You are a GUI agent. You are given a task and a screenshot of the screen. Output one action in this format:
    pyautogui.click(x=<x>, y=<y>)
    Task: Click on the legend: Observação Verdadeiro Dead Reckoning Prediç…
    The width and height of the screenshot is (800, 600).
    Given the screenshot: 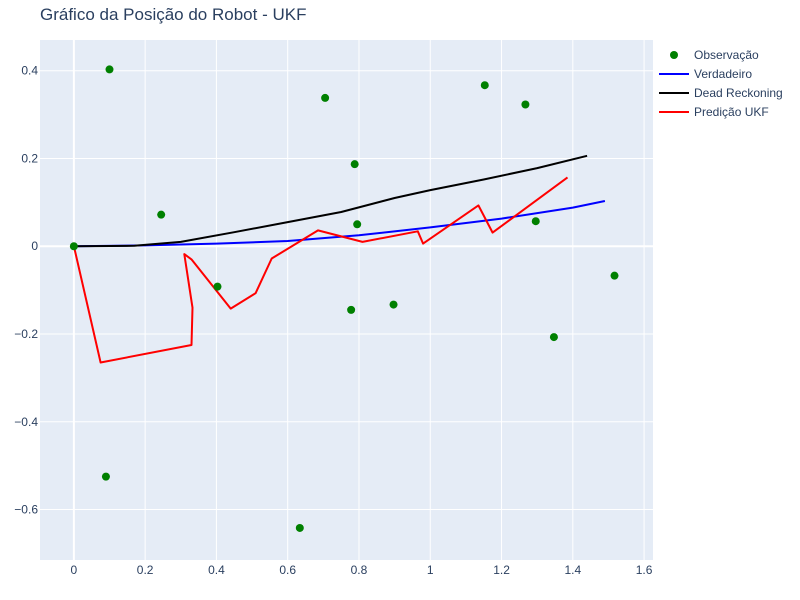 What is the action you would take?
    pyautogui.click(x=721, y=83)
    